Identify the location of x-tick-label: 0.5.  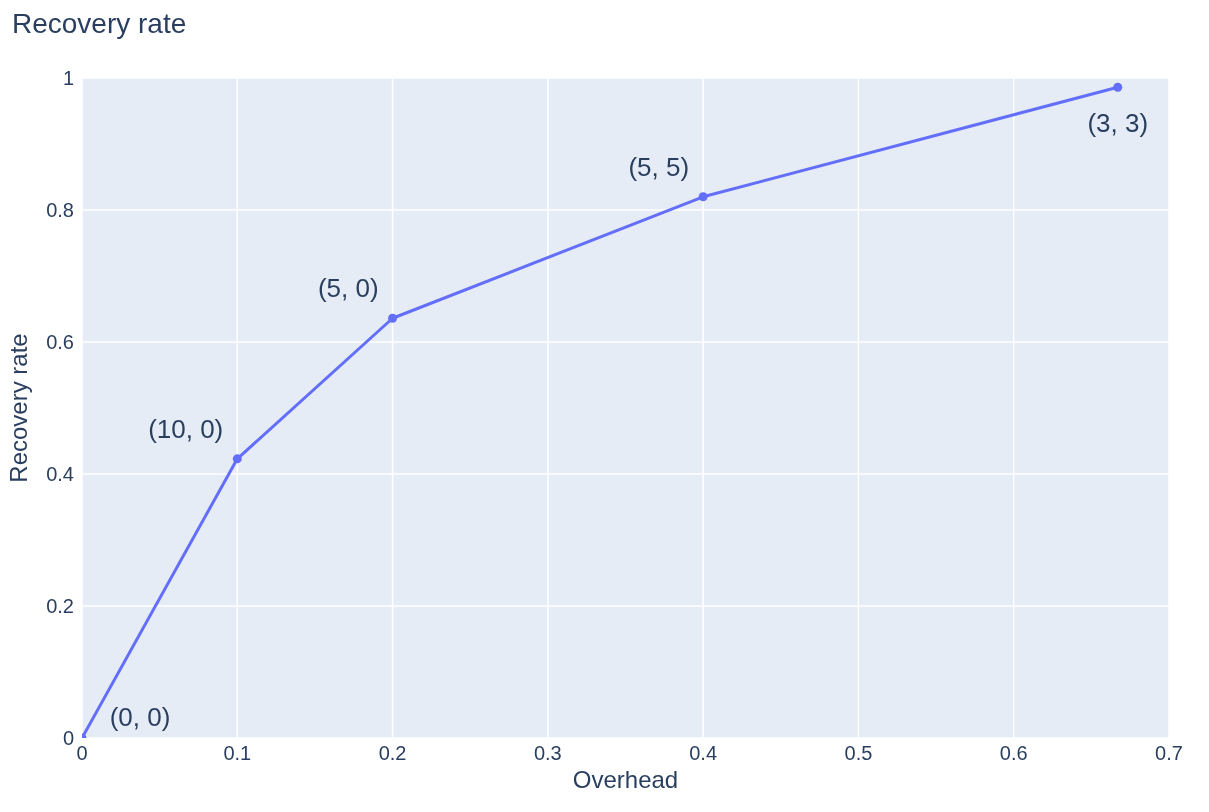
(858, 753).